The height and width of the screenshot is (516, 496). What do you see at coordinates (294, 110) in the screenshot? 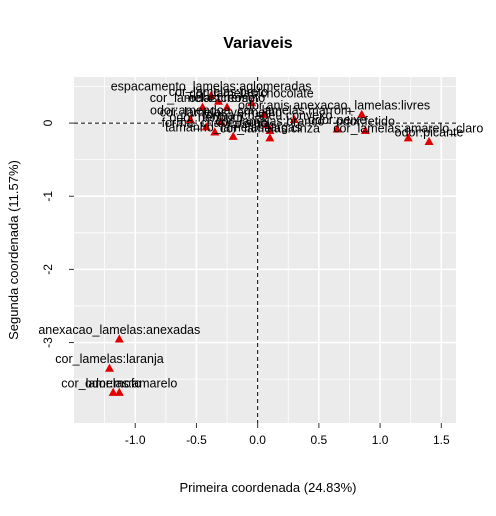
I see `data-point-label: cor_lamelas:marrom` at bounding box center [294, 110].